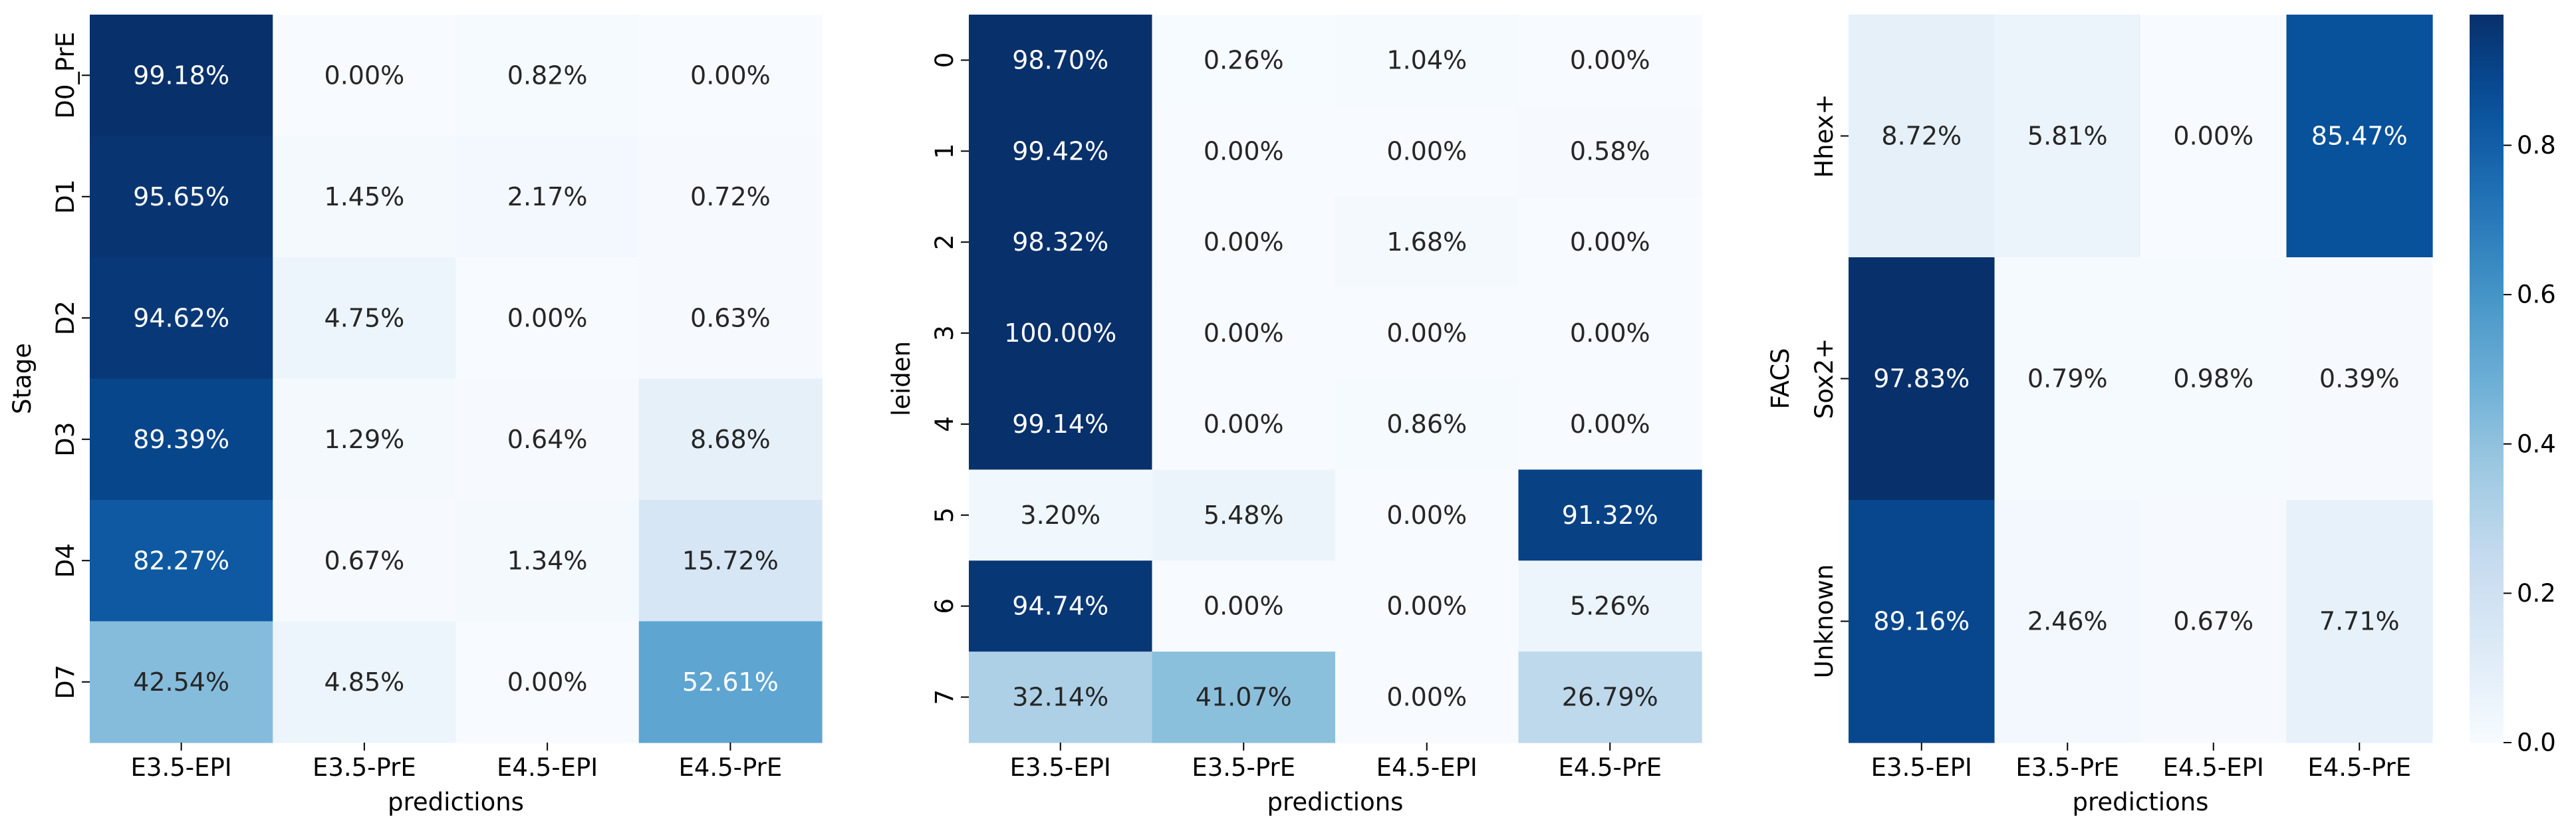 This screenshot has height=833, width=2576. What do you see at coordinates (944, 333) in the screenshot?
I see `y-tick-label: 3` at bounding box center [944, 333].